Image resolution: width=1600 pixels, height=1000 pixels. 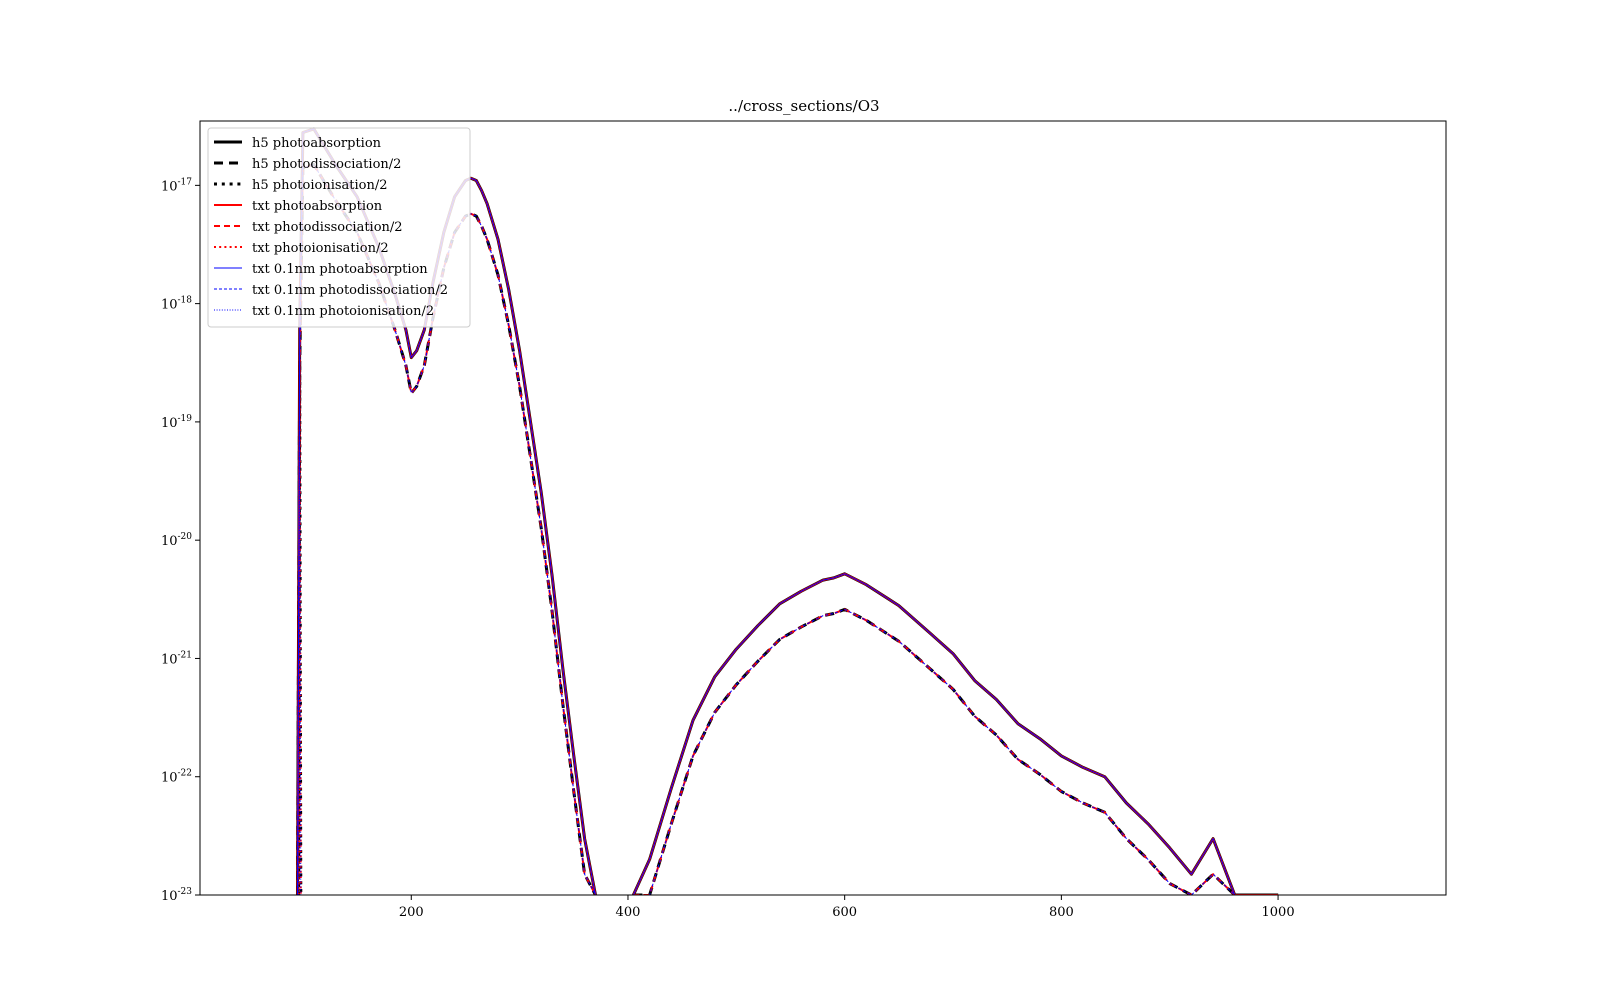 What do you see at coordinates (1061, 912) in the screenshot?
I see `x-tick-label: 800` at bounding box center [1061, 912].